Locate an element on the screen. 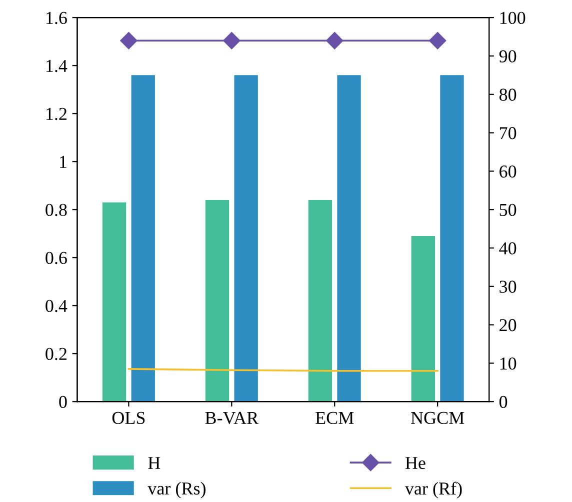  y2-tick-label: 90 is located at coordinates (507, 56).